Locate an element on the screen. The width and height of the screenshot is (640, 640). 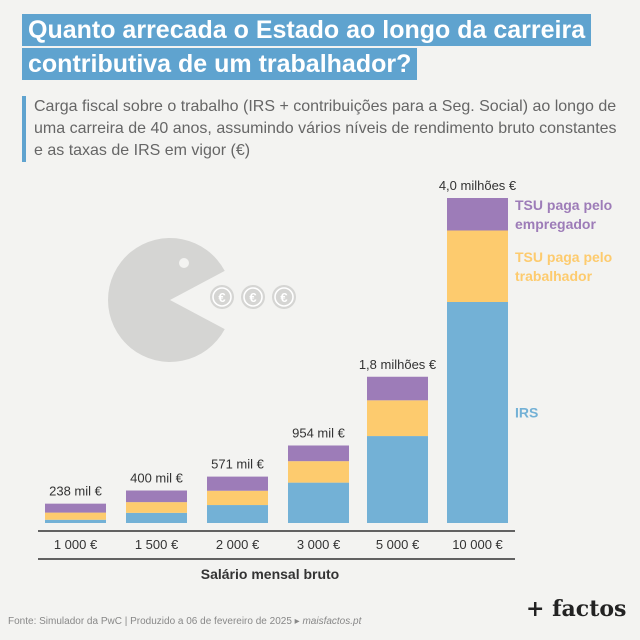
x-tick-label: 1 500 € is located at coordinates (157, 544).